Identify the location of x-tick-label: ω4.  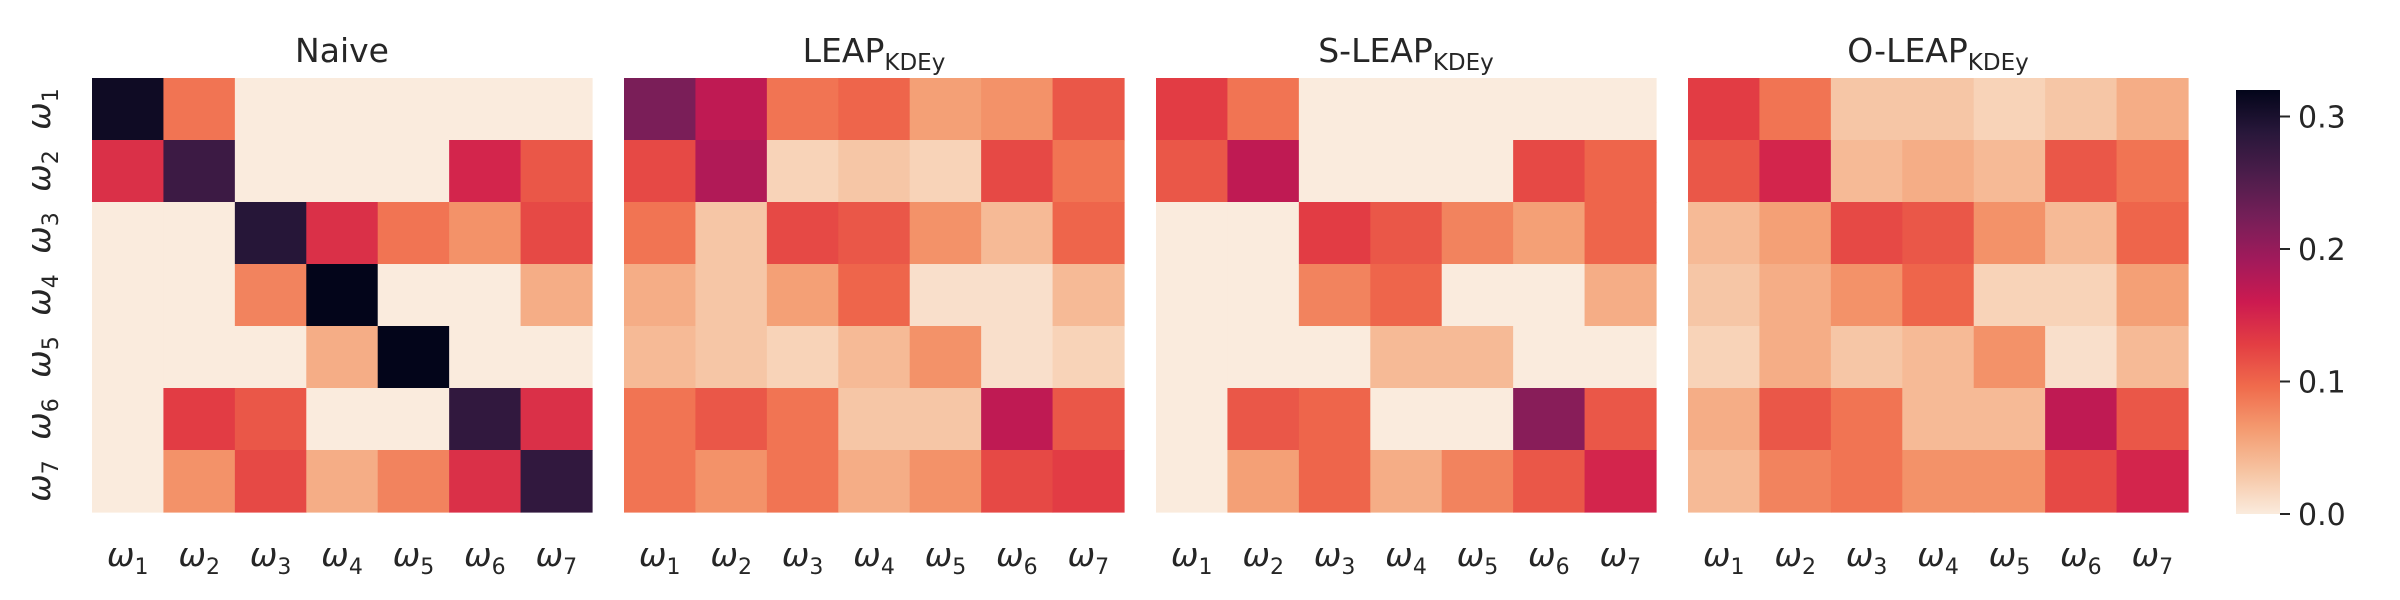
(1938, 557).